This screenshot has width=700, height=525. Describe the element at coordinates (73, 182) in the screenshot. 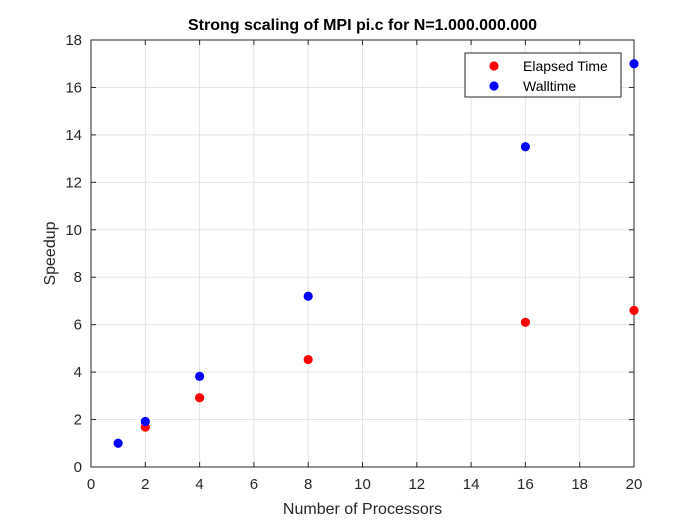

I see `y-tick-label: 12` at that location.